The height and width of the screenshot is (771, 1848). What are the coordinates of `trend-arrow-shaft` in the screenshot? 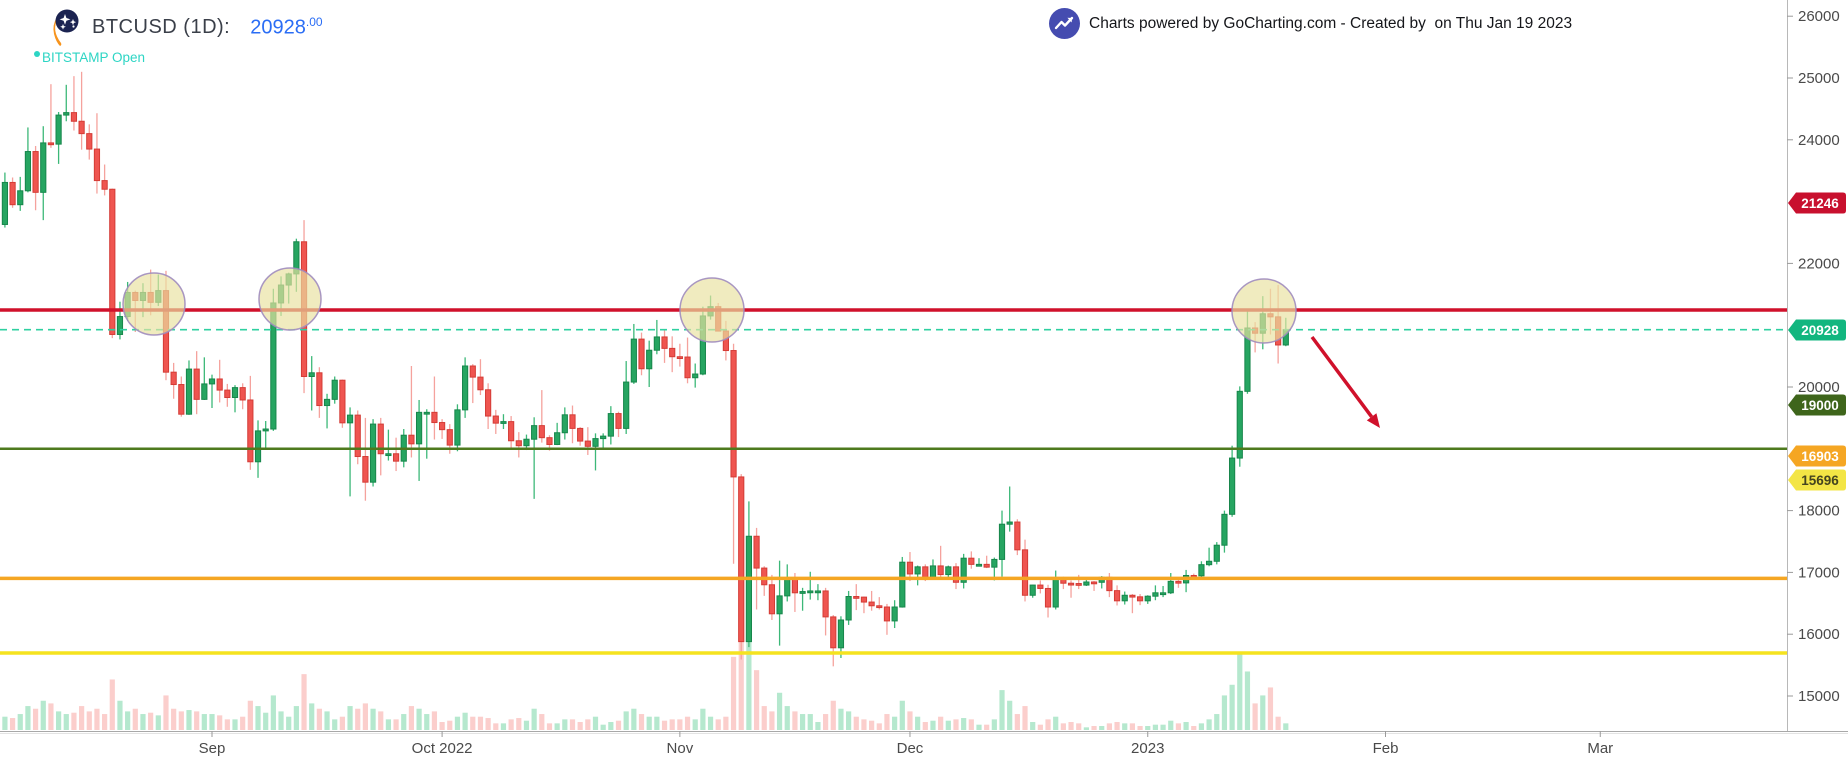 It's located at (1342, 376).